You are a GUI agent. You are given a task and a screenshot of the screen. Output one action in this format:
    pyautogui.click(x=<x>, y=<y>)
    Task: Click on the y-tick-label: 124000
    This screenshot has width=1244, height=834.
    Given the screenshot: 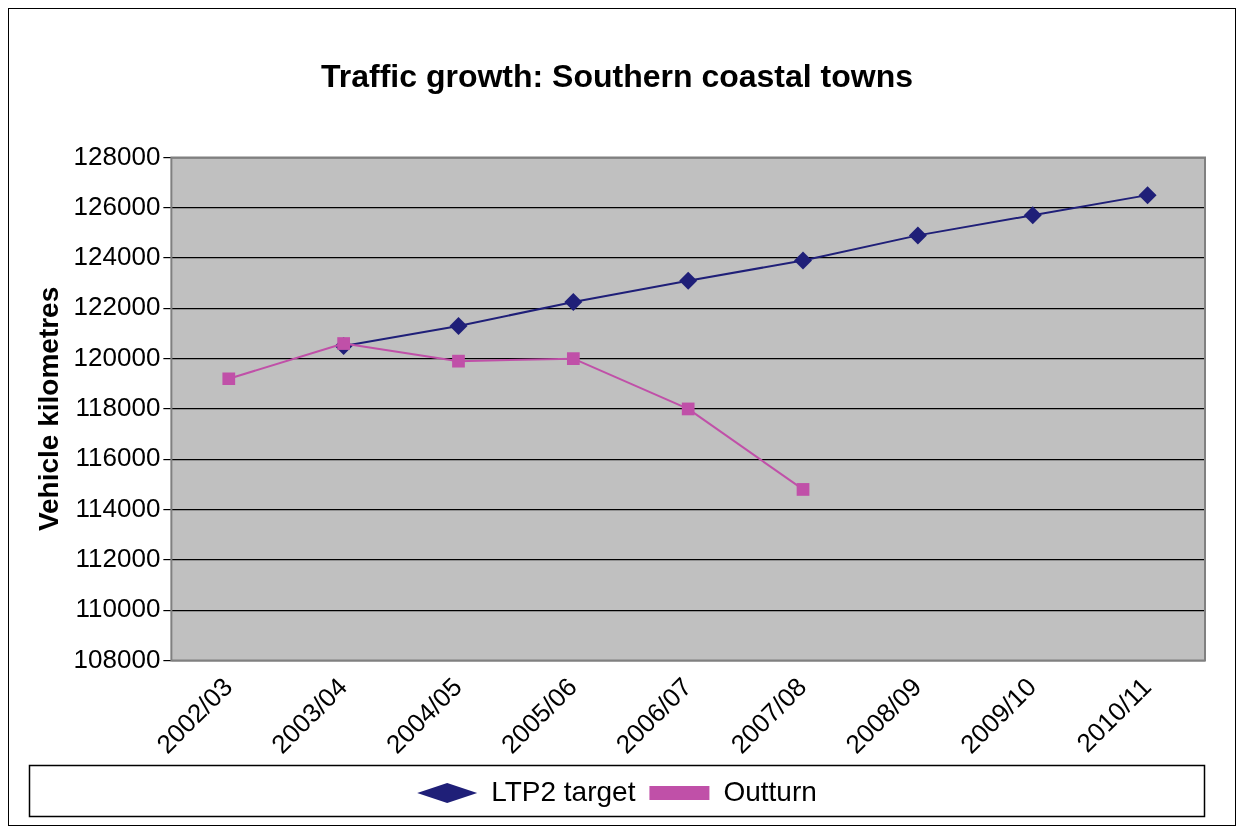 What is the action you would take?
    pyautogui.click(x=117, y=256)
    